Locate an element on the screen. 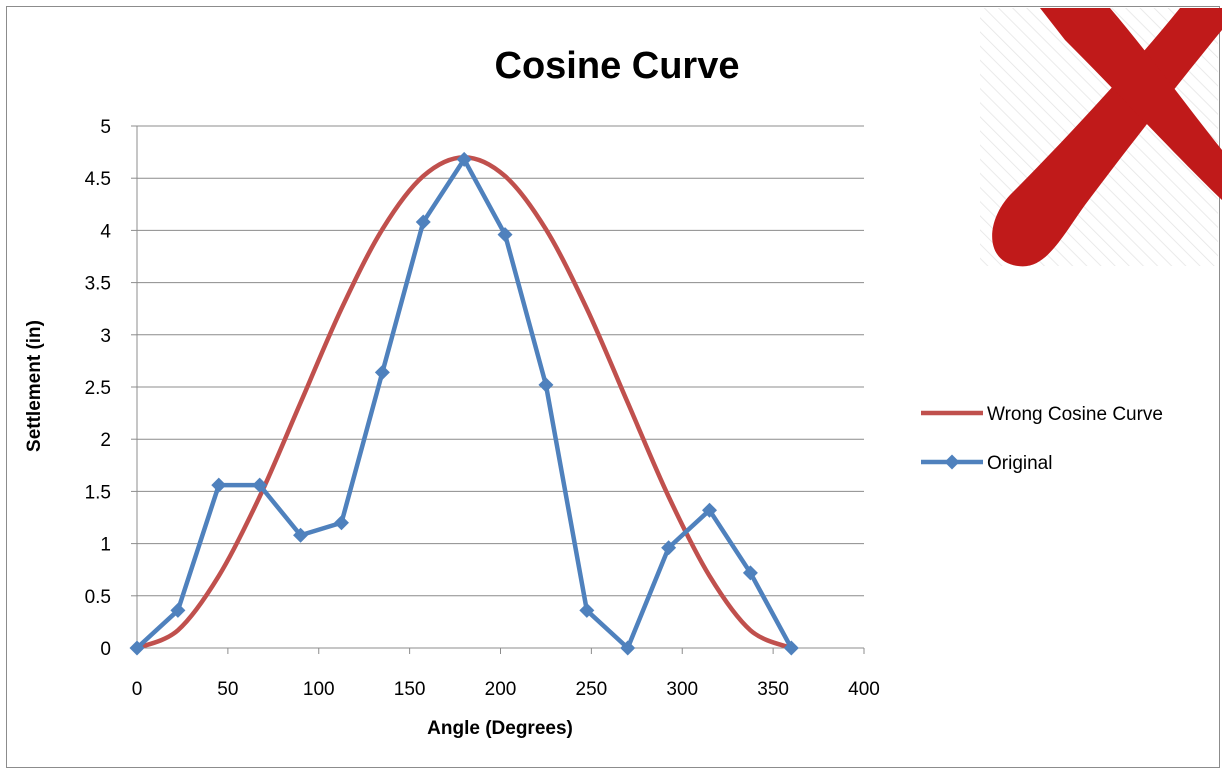 The height and width of the screenshot is (770, 1222). legend-marker is located at coordinates (952, 462).